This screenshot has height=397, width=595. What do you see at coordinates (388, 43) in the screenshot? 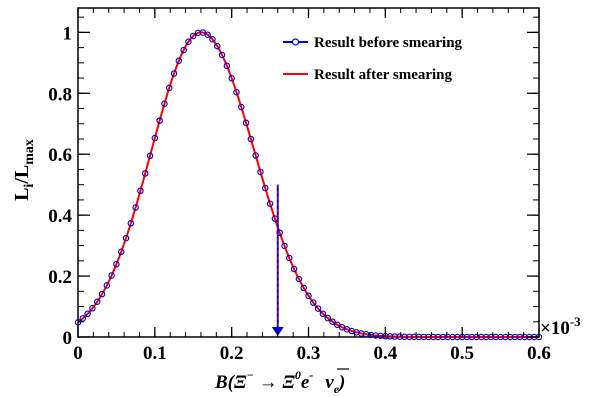
I see `legend-before-label: Result before smearing` at bounding box center [388, 43].